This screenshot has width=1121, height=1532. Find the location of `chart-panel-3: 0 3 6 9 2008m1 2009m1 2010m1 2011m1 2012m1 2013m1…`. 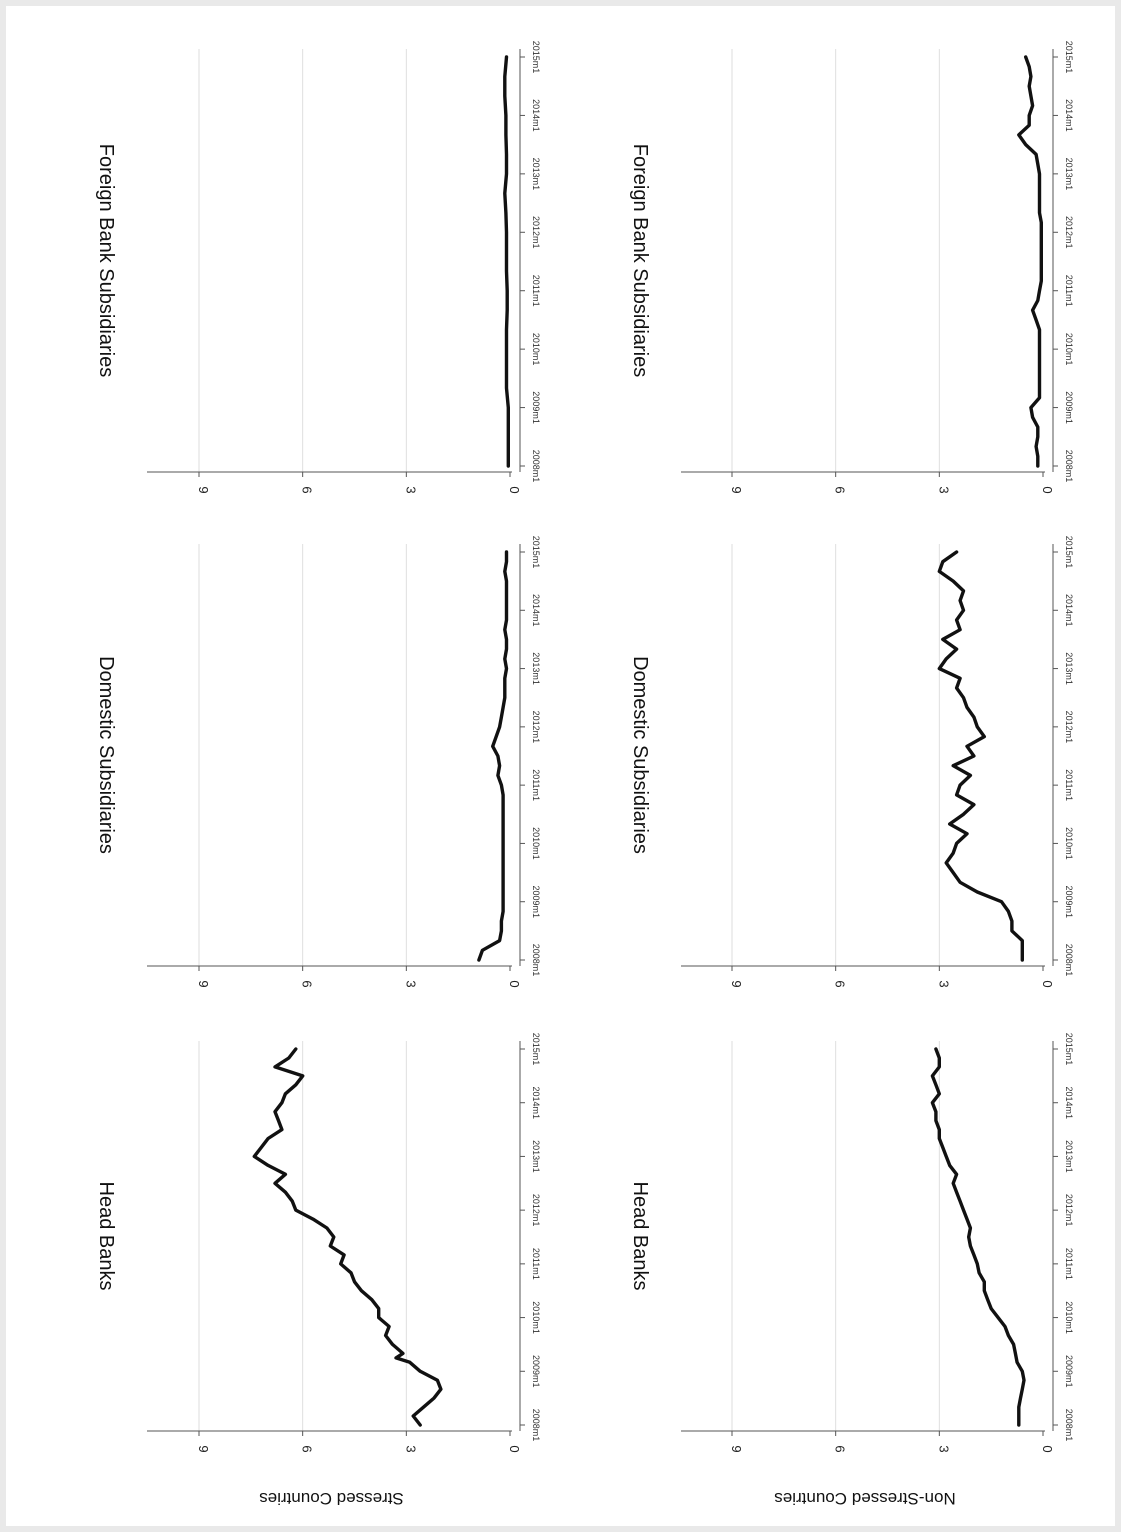

chart-panel-3: 0 3 6 9 2008m1 2009m1 2010m1 2011m1 2012m1 2013m1… is located at coordinates (318, 267).